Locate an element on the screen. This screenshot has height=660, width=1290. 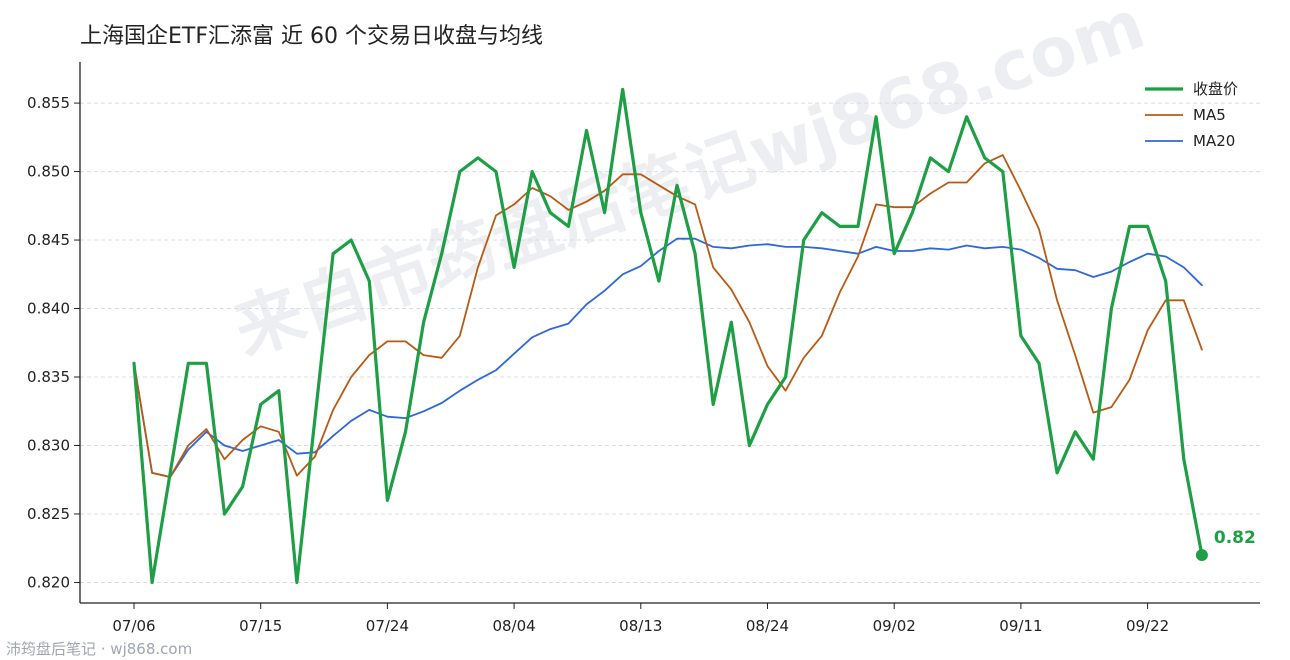
y-tick-label: 0.830 is located at coordinates (48, 445).